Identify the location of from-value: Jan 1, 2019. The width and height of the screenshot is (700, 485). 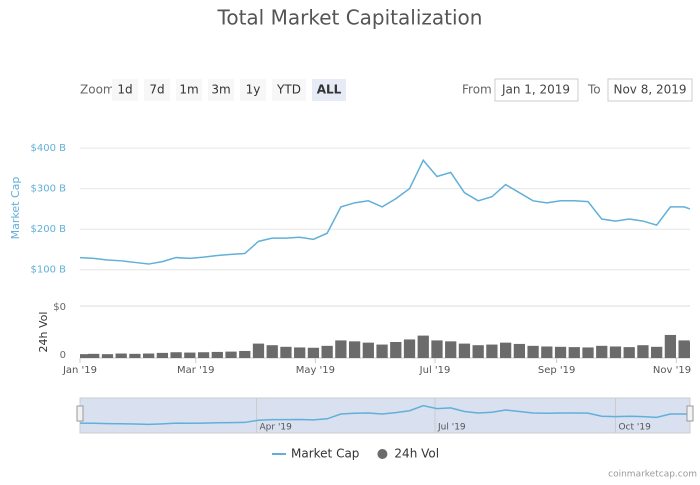
(535, 90).